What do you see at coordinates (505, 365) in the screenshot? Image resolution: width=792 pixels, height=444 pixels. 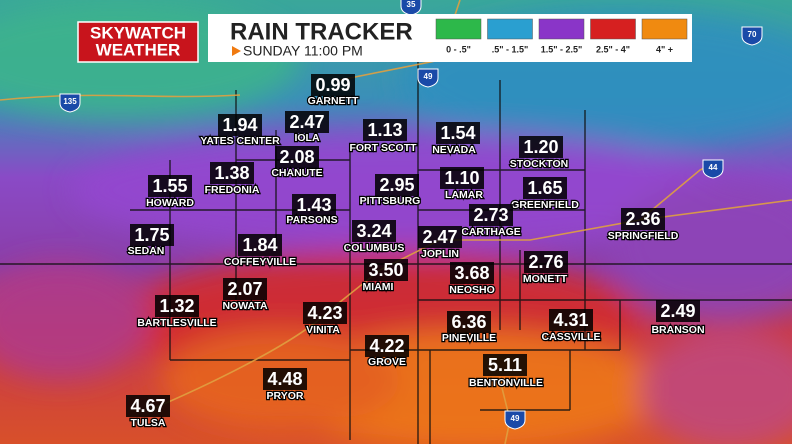 I see `rain-total: 5.11` at bounding box center [505, 365].